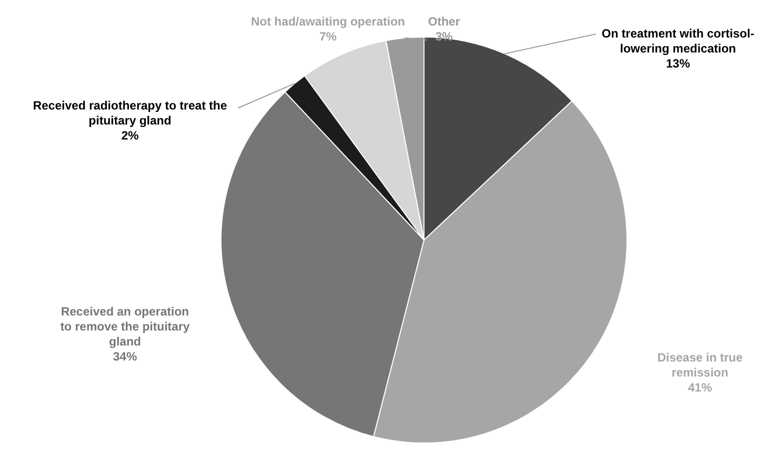 The height and width of the screenshot is (455, 766). Describe the element at coordinates (125, 326) in the screenshot. I see `slice-label: Received an operation to remove the pituitary gland` at that location.